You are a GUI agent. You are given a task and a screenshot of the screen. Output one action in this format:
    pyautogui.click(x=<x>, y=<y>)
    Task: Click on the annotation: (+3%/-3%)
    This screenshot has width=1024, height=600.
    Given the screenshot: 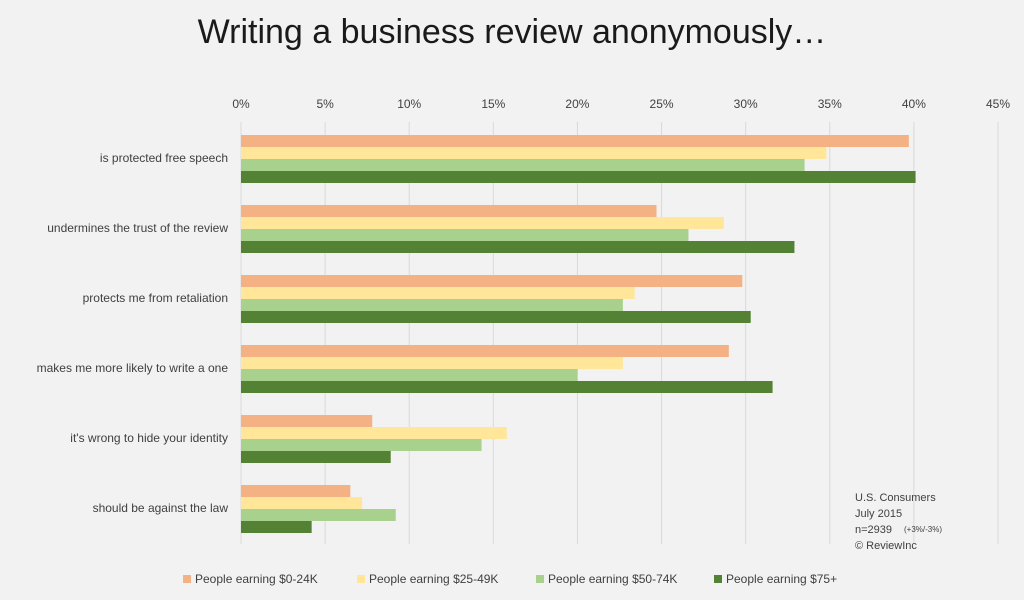 What is the action you would take?
    pyautogui.click(x=923, y=529)
    